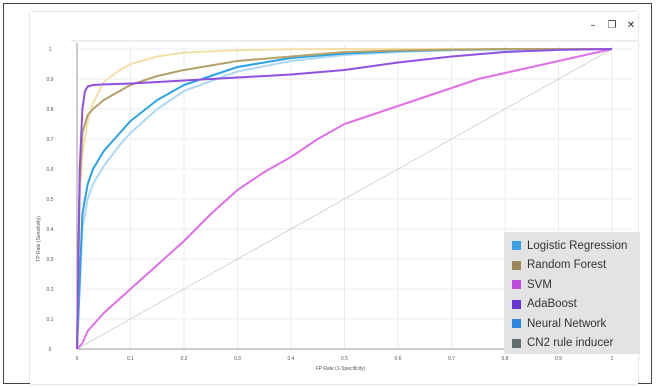  I want to click on x-tick-label: 0.9, so click(558, 359).